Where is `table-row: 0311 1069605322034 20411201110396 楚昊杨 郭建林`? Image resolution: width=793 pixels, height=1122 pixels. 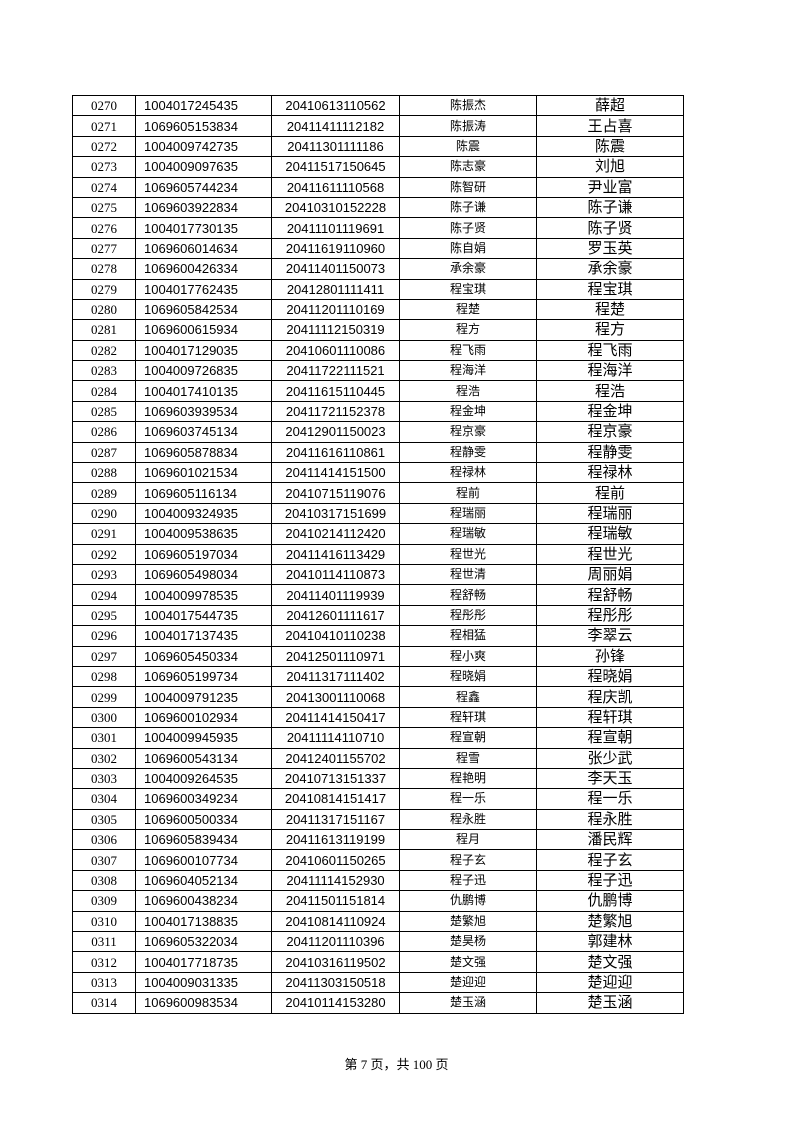
table-row: 0311 1069605322034 20411201110396 楚昊杨 郭建林 is located at coordinates (378, 942).